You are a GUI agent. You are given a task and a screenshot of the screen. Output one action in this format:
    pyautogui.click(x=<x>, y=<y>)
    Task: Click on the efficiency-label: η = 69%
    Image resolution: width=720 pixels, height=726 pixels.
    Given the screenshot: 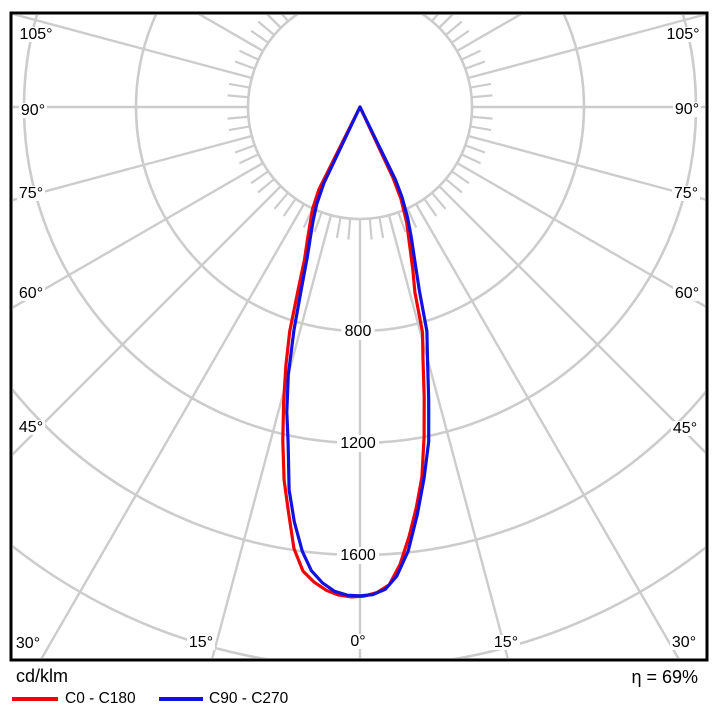 What is the action you would take?
    pyautogui.click(x=664, y=677)
    